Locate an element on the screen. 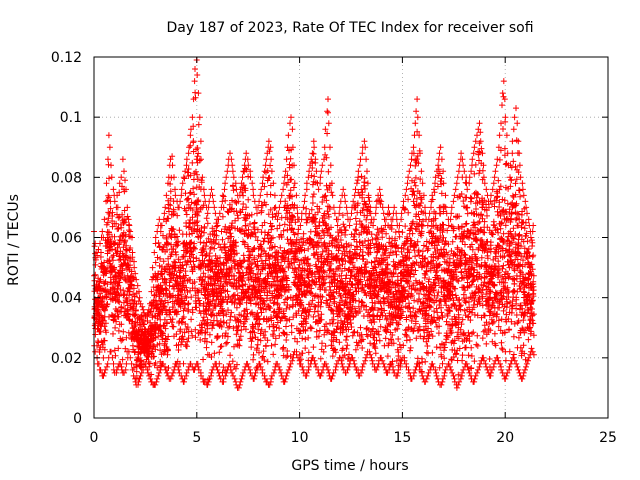 The image size is (640, 480). y-tick-label: 0.06 is located at coordinates (66, 239).